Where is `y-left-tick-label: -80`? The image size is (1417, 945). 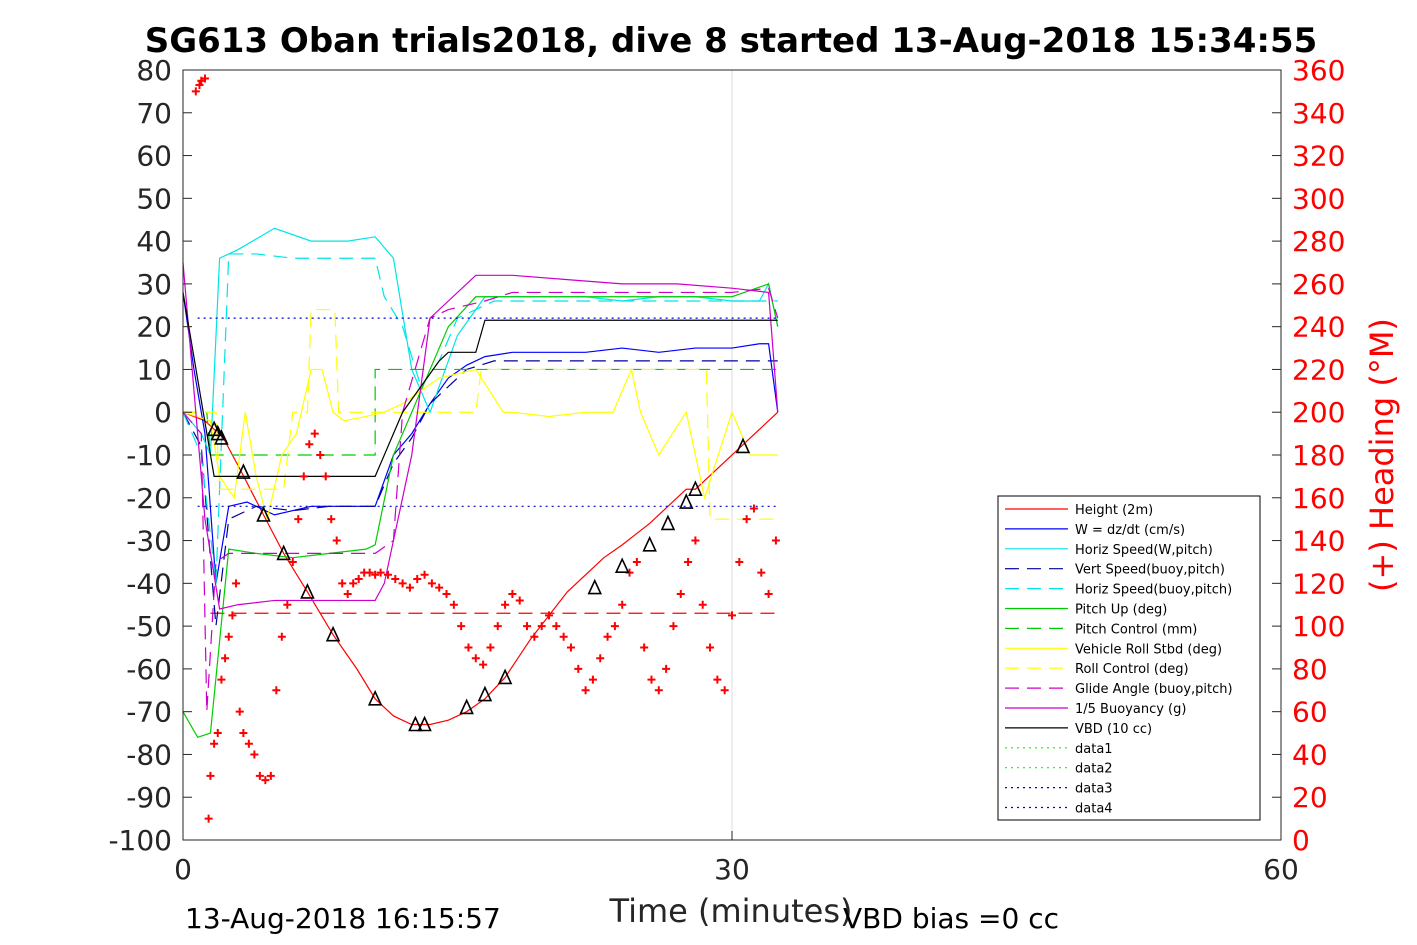 y-left-tick-label: -80 is located at coordinates (149, 754).